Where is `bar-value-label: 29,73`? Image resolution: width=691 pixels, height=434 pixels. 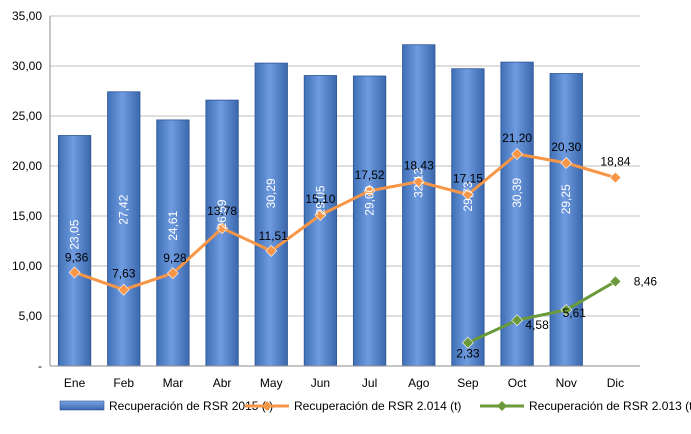
bar-value-label: 29,73 is located at coordinates (468, 196).